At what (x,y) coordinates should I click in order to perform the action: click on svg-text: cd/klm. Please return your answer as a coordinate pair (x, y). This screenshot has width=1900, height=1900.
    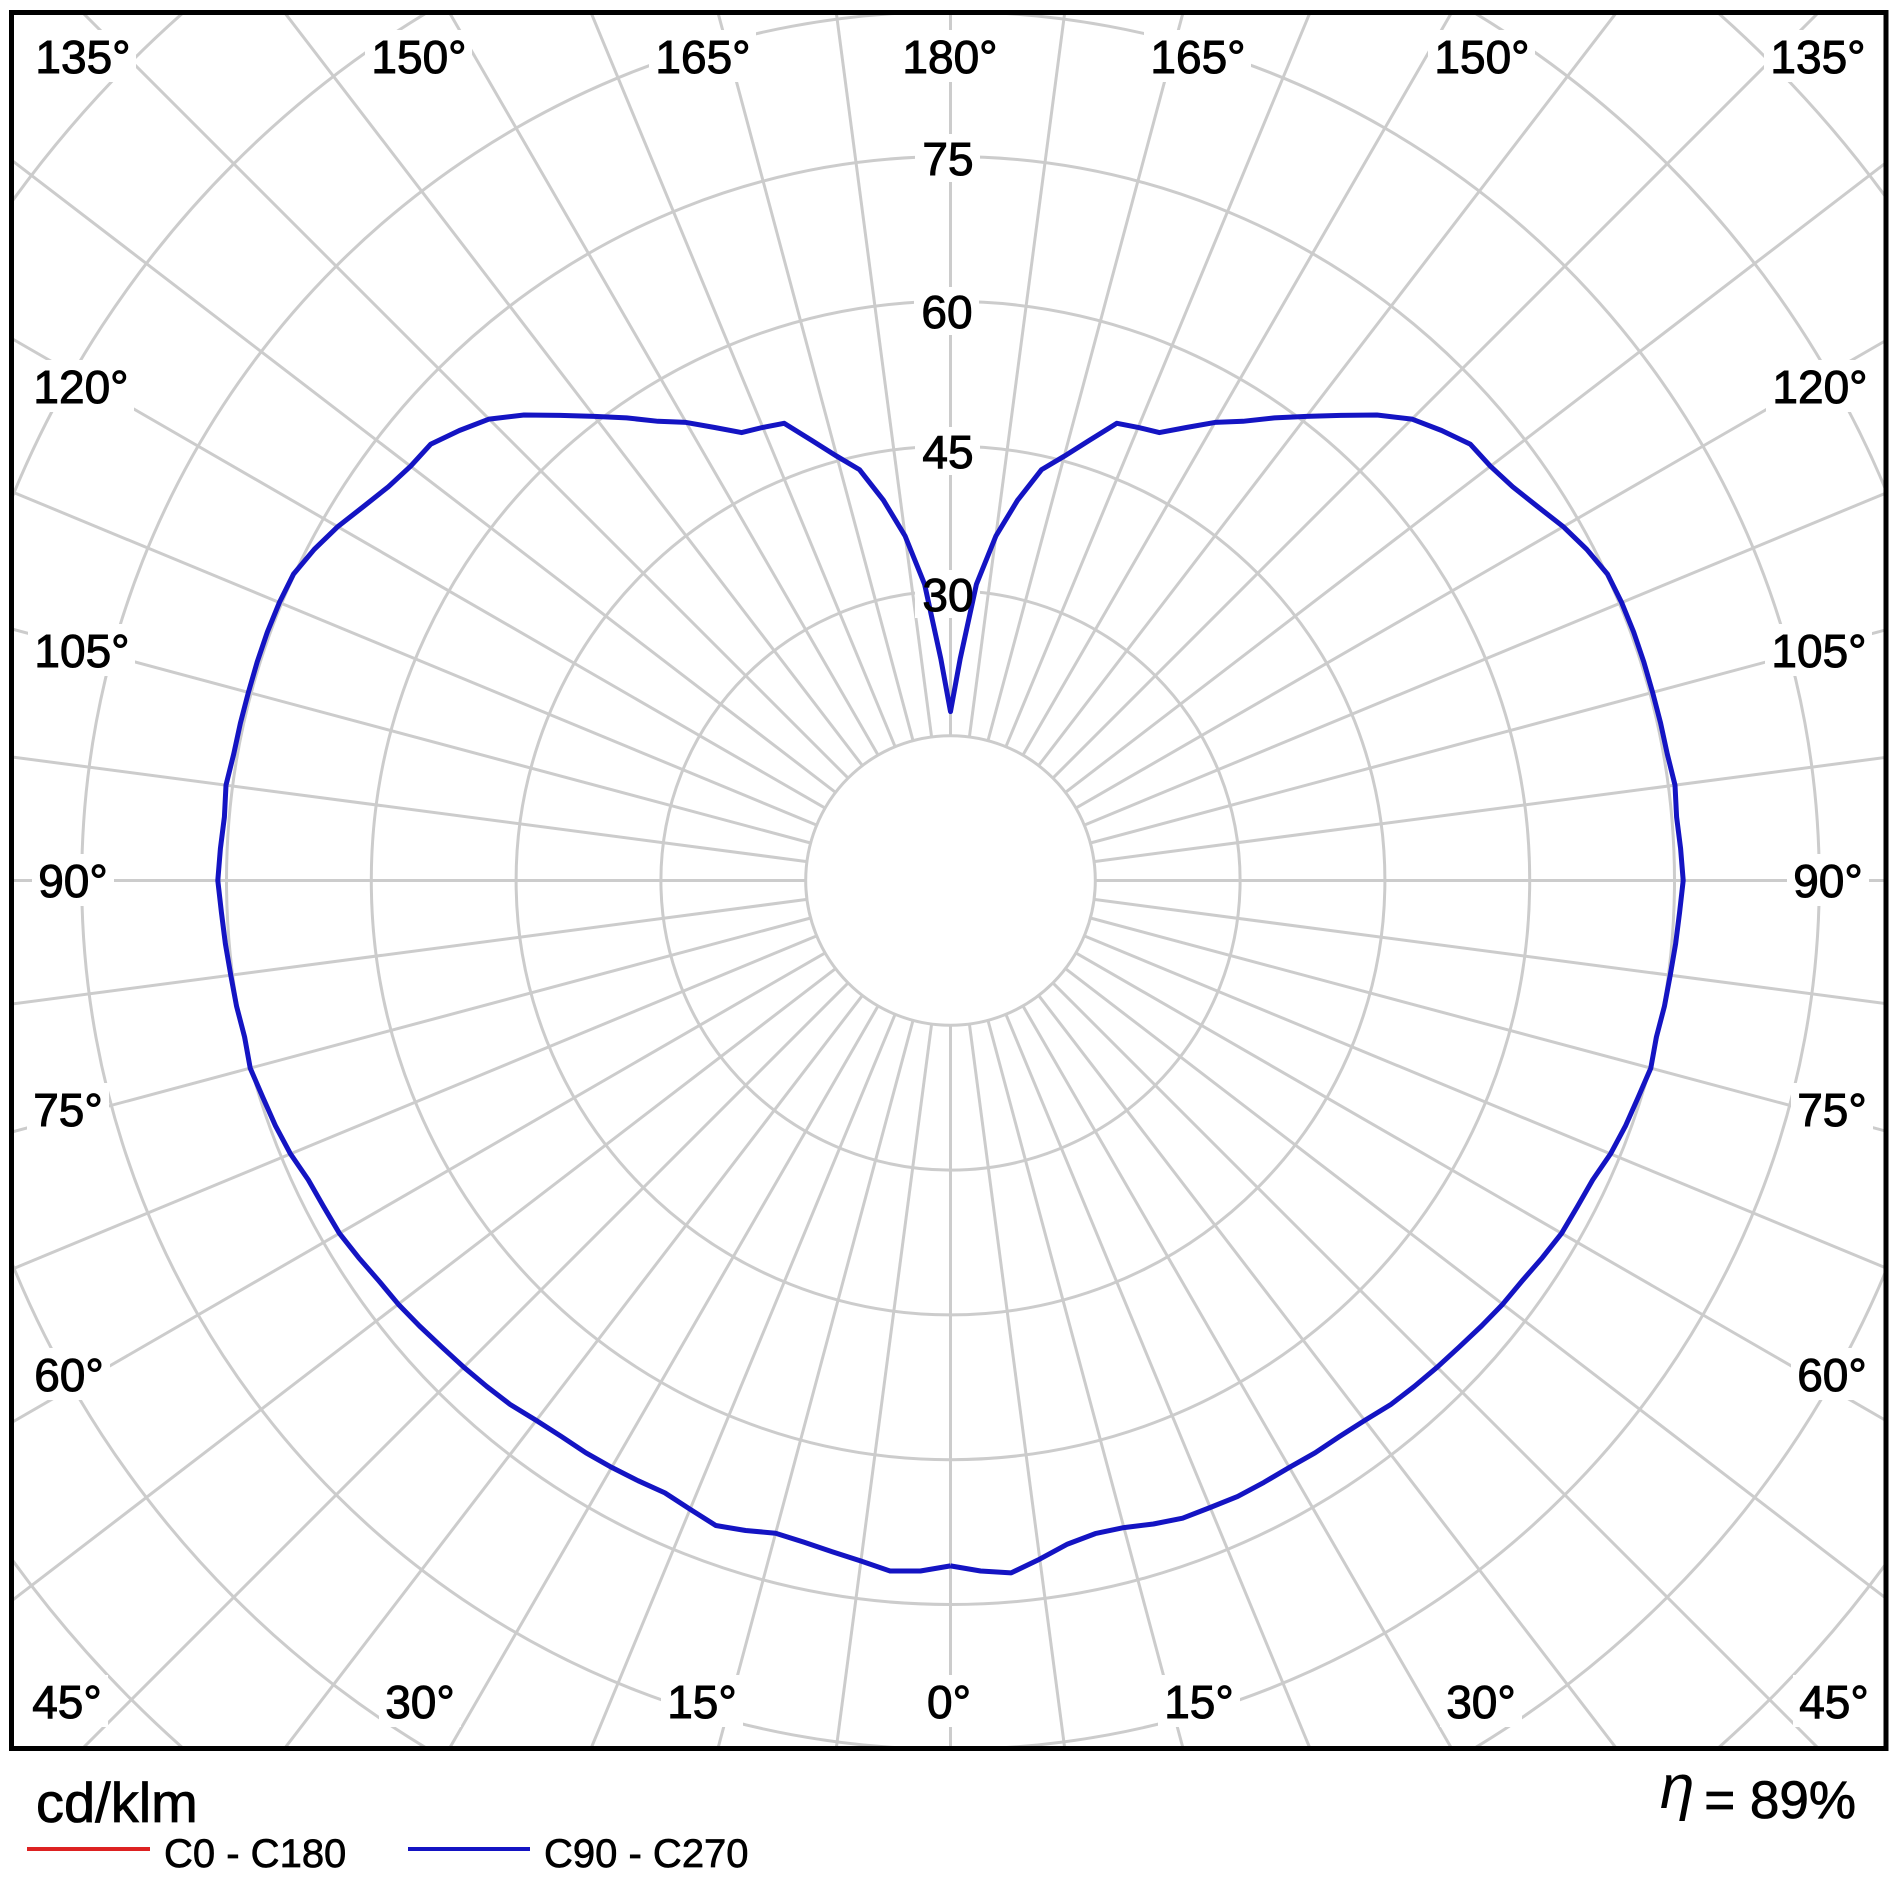
    Looking at the image, I should click on (117, 1802).